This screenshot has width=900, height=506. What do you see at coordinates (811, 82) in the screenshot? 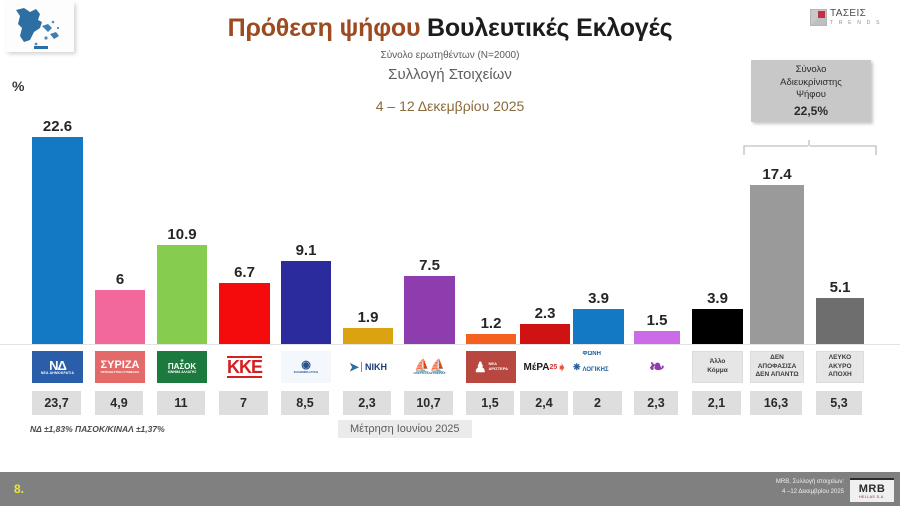
I see `undecided-line-2: Αδιευκρίνιστης` at bounding box center [811, 82].